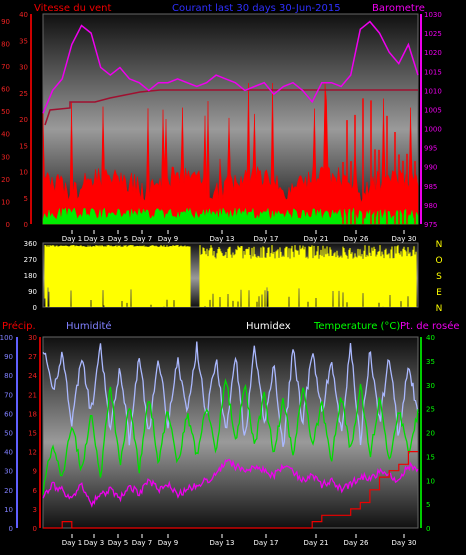  What do you see at coordinates (35, 491) in the screenshot?
I see `precip-axis-tick: 6` at bounding box center [35, 491].